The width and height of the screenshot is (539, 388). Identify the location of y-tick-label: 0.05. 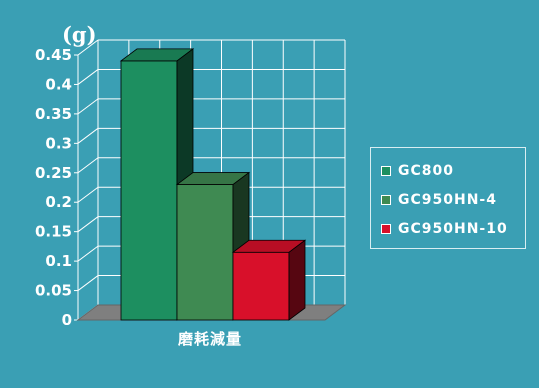
(53, 291).